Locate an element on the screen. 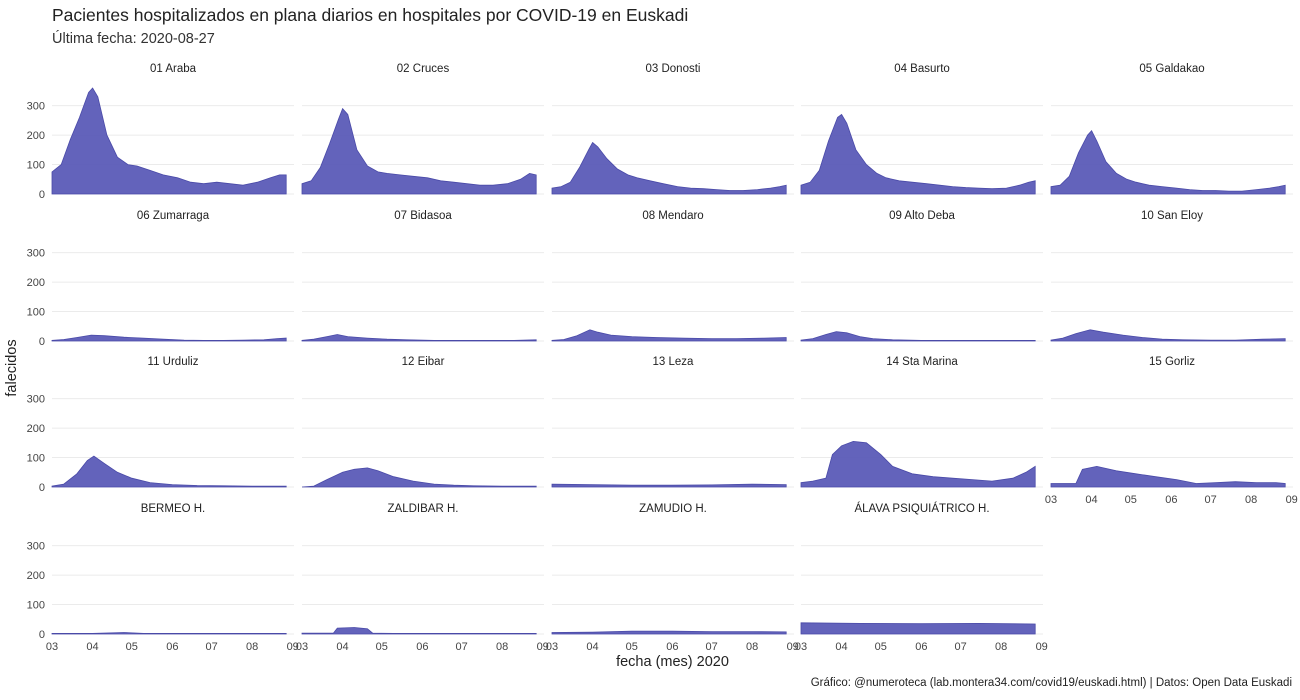 The width and height of the screenshot is (1300, 700). facet-label: 13 Leza is located at coordinates (674, 362).